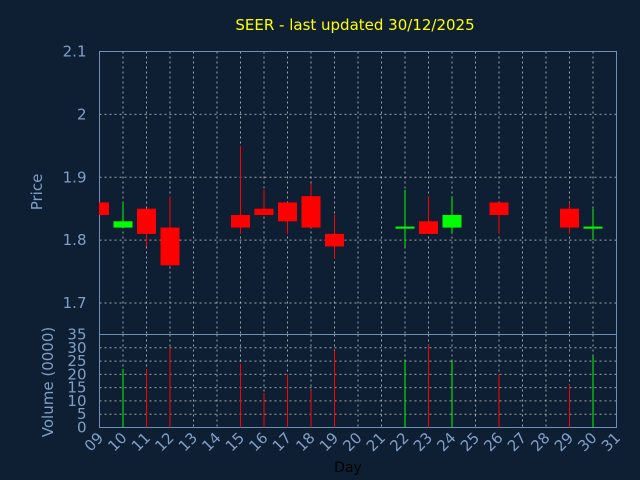 Image resolution: width=640 pixels, height=480 pixels. I want to click on volume-bars, so click(358, 386).